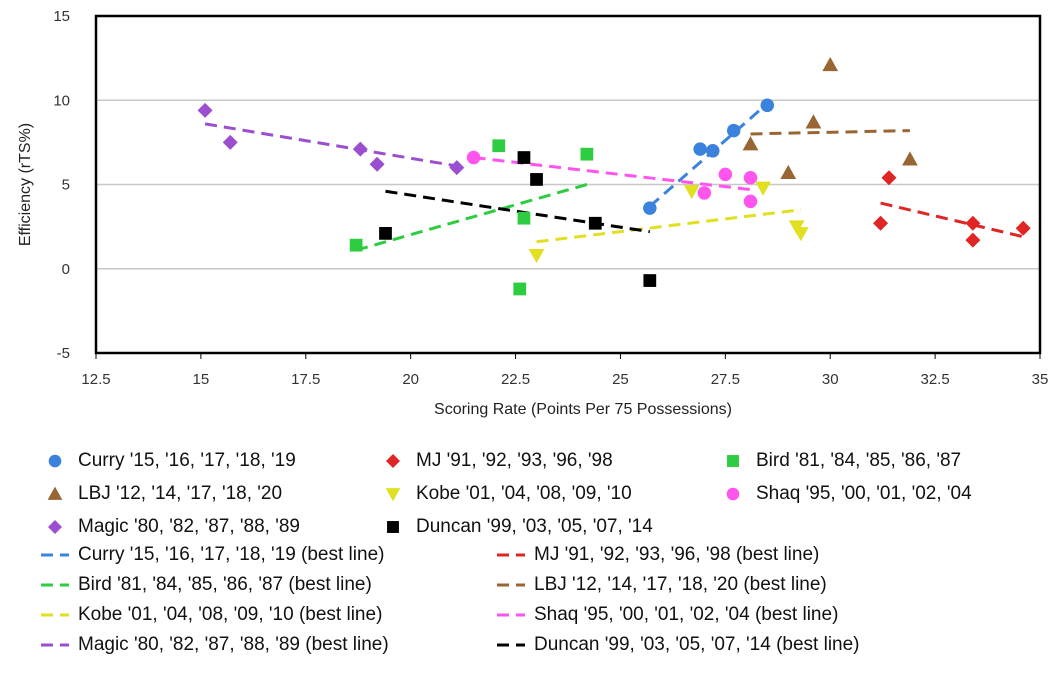  I want to click on x-axis-title: Scoring Rate (Points Per 75 Possessions), so click(583, 409).